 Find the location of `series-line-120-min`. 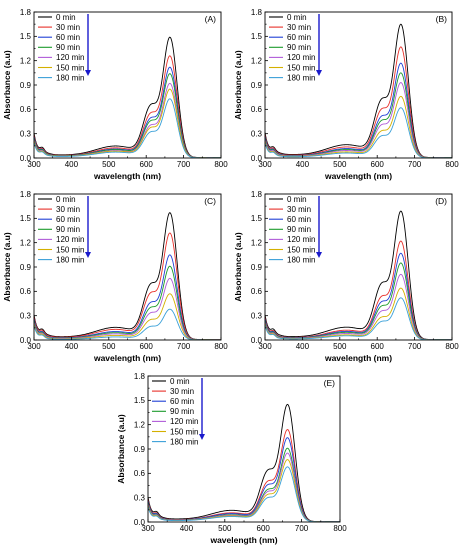

series-line-120-min is located at coordinates (358, 307).